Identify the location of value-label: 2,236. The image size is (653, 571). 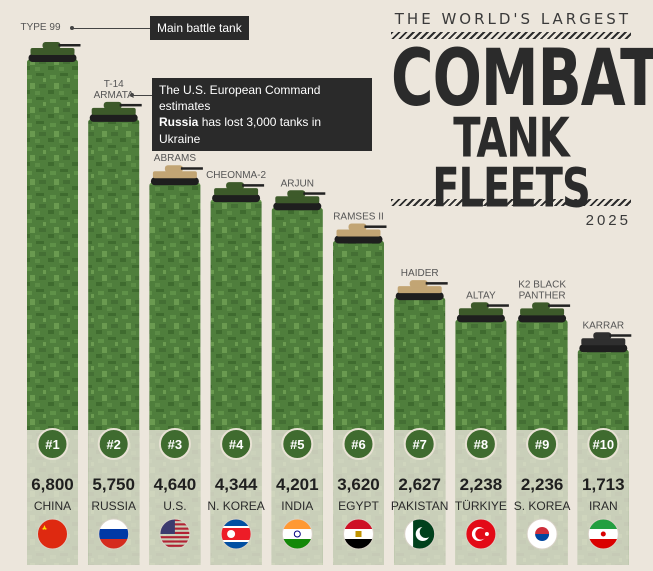
(542, 484).